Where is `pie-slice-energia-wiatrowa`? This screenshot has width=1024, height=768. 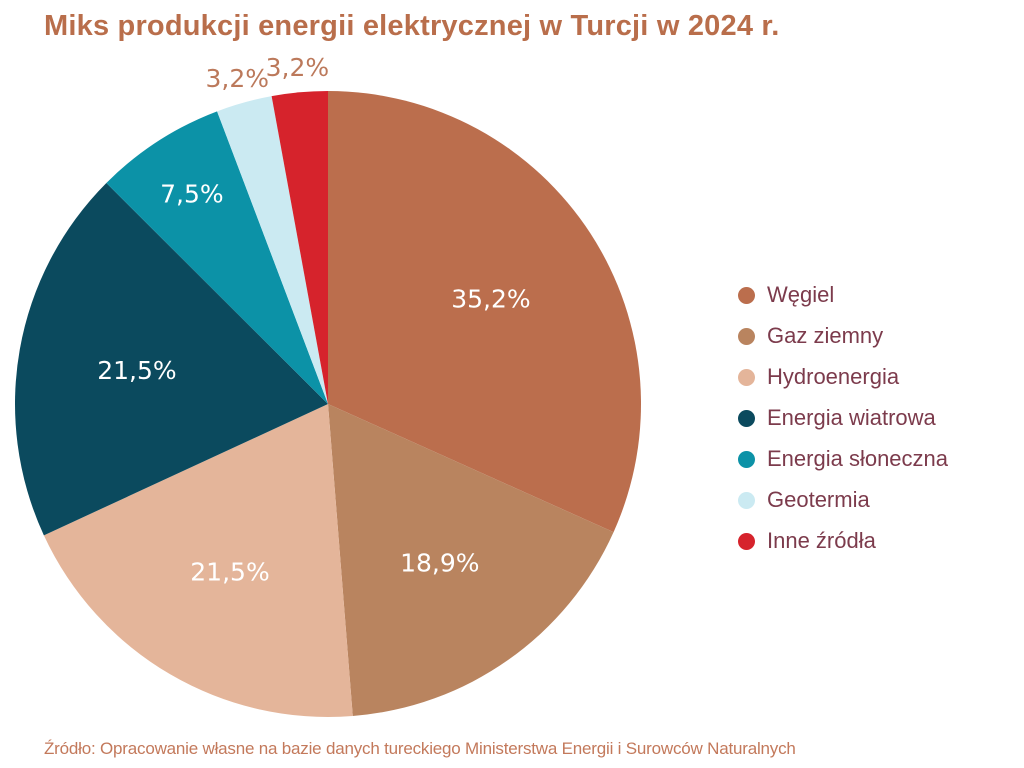 pie-slice-energia-wiatrowa is located at coordinates (171, 359).